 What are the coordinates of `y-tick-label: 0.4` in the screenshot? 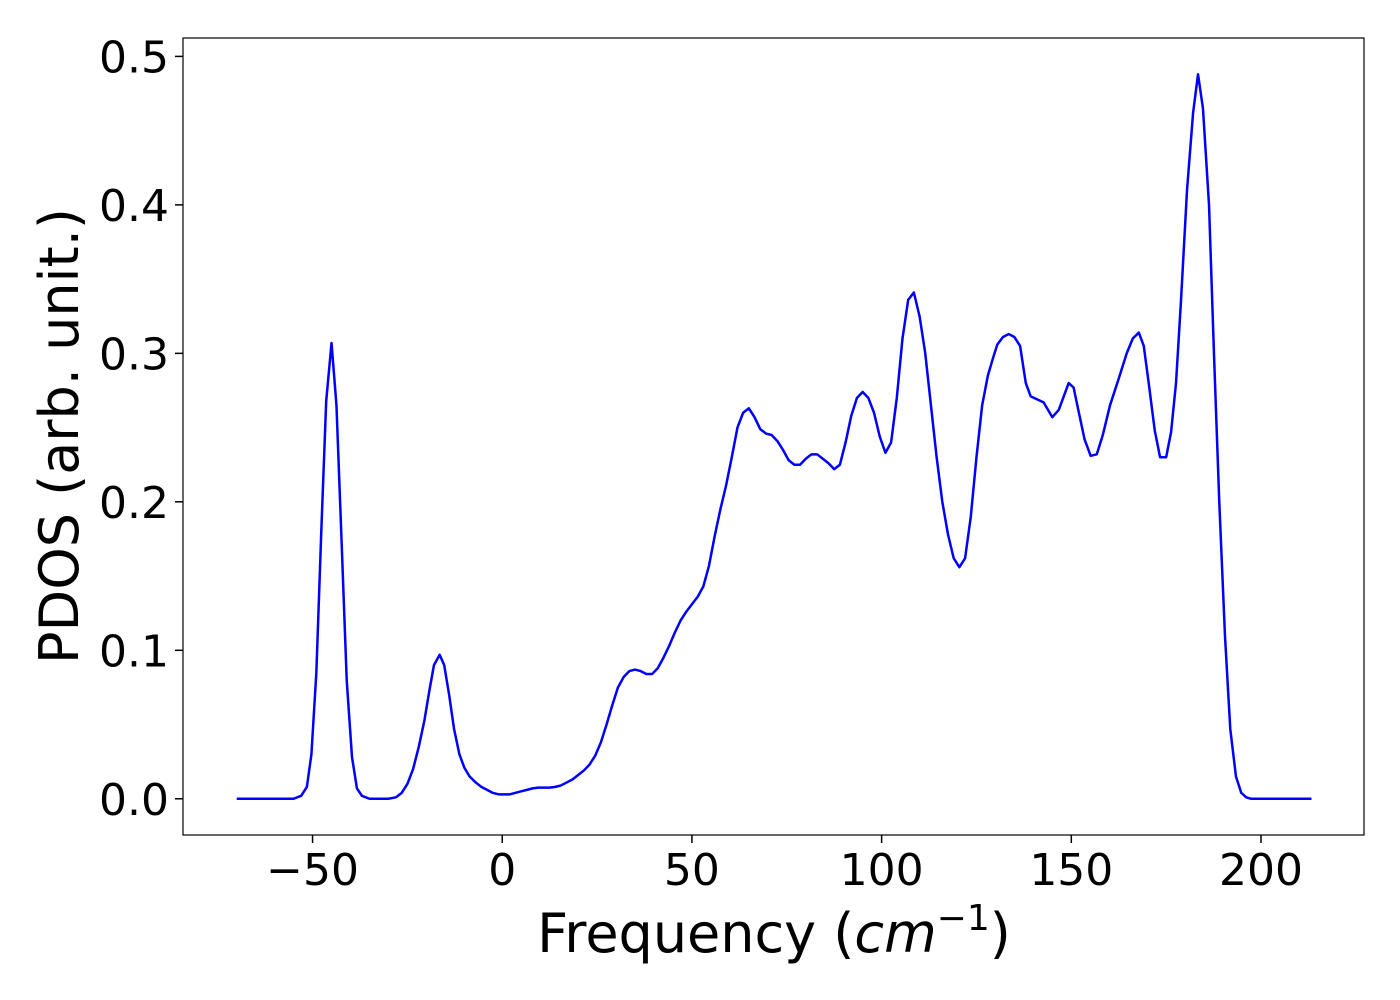 It's located at (134, 206).